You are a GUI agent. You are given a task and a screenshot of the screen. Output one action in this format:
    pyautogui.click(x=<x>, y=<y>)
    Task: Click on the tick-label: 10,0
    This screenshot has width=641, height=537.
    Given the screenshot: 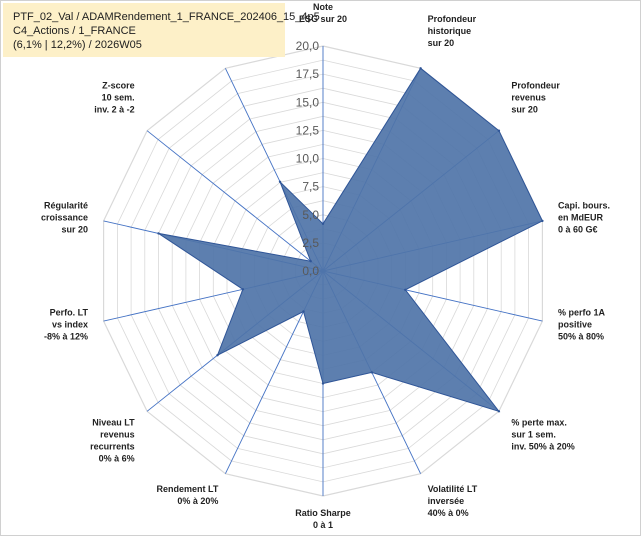 What is the action you would take?
    pyautogui.click(x=308, y=159)
    